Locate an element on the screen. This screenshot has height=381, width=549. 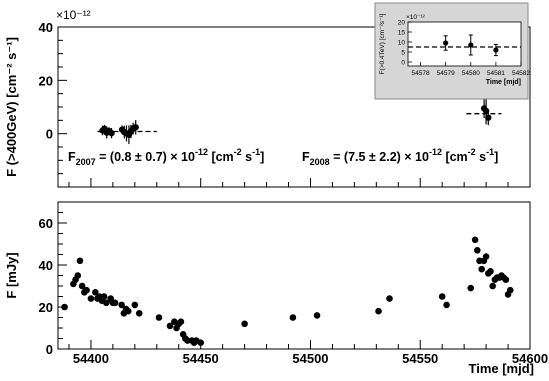
top-y-scale-label: ×10⁻¹² is located at coordinates (73, 15).